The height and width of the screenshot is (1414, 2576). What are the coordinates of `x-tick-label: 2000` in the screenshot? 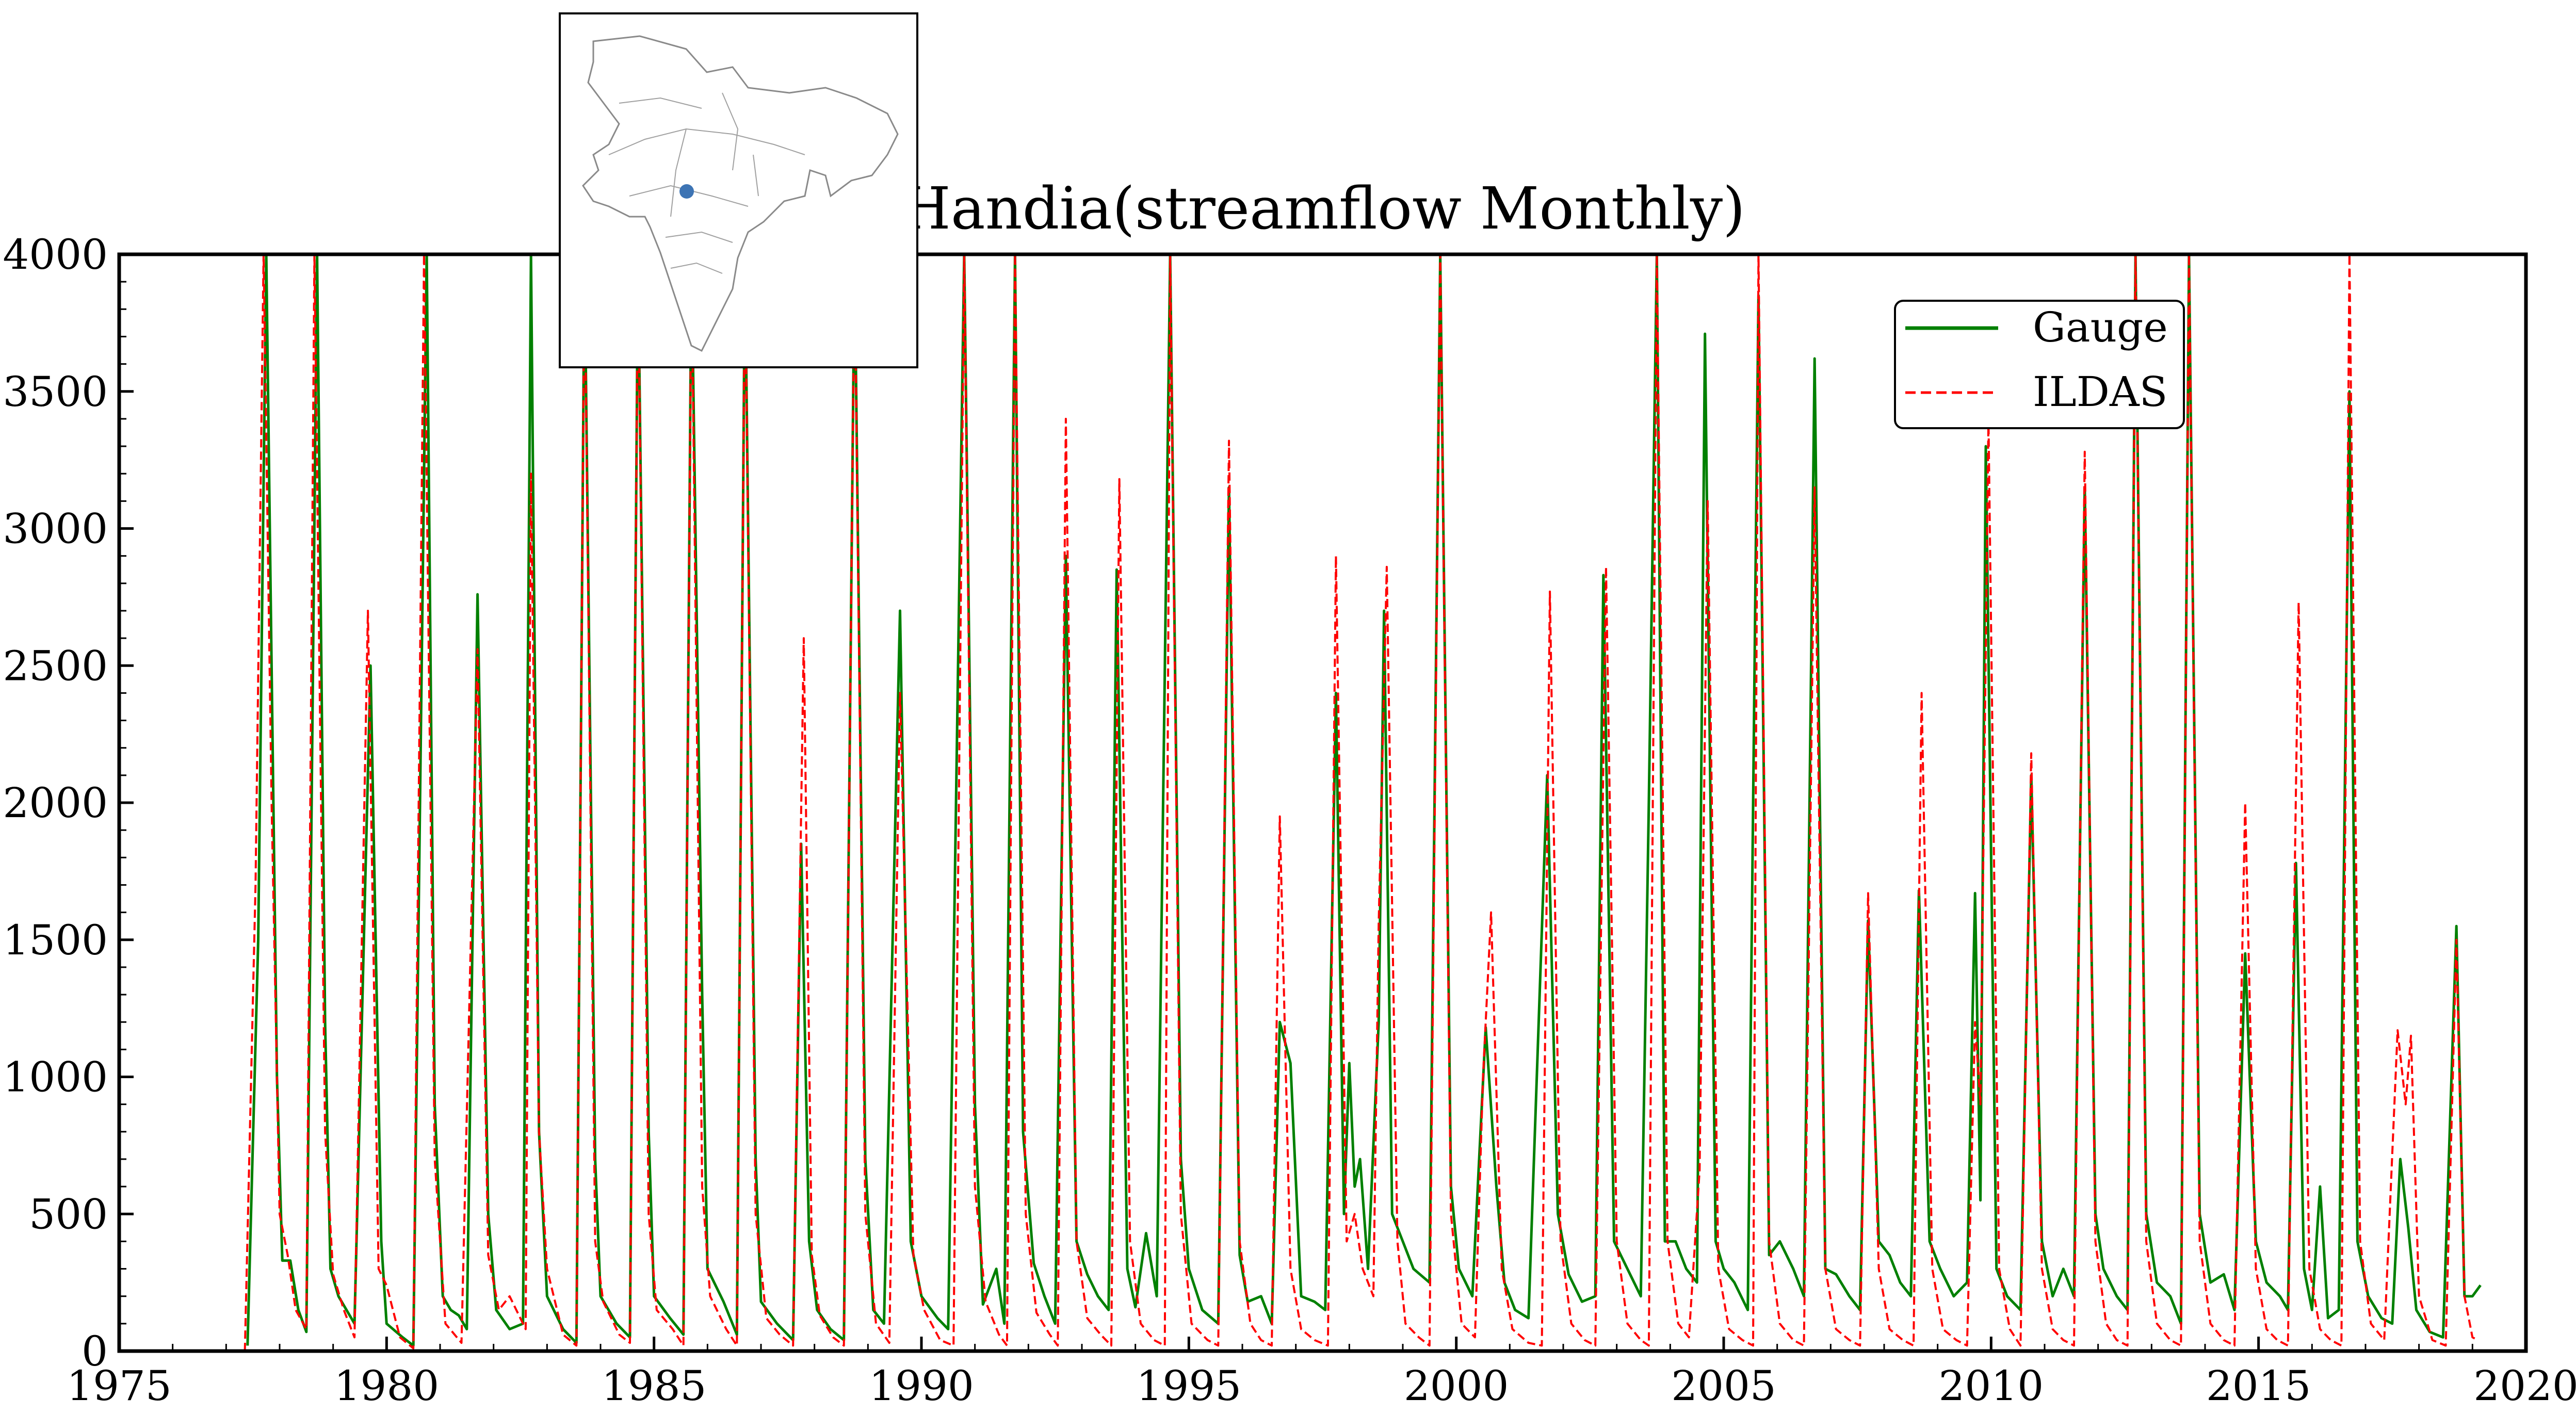 It's located at (1456, 1386).